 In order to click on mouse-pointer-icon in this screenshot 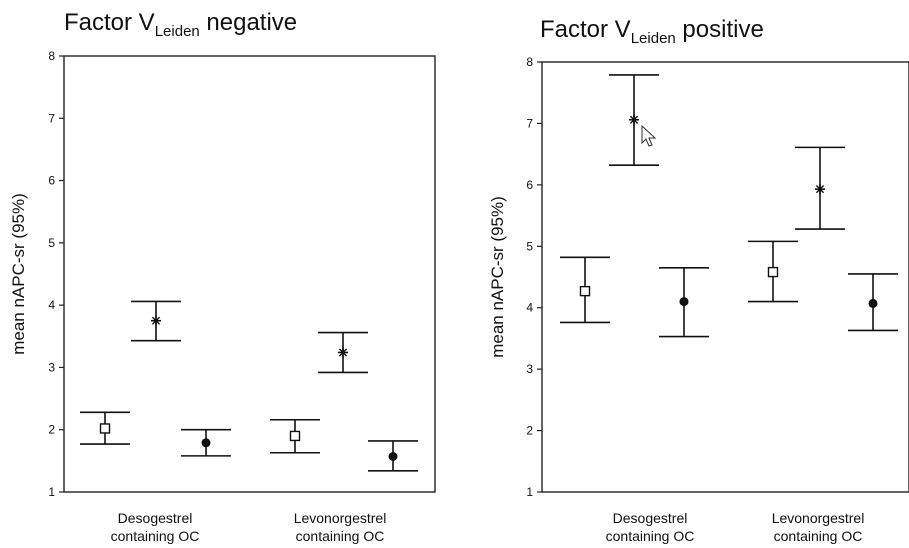, I will do `click(649, 135)`.